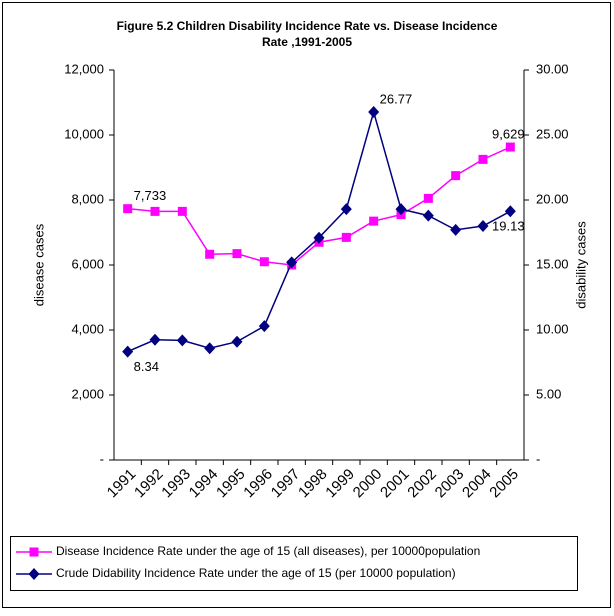  Describe the element at coordinates (580, 265) in the screenshot. I see `y2-axis-label: disability cases` at that location.